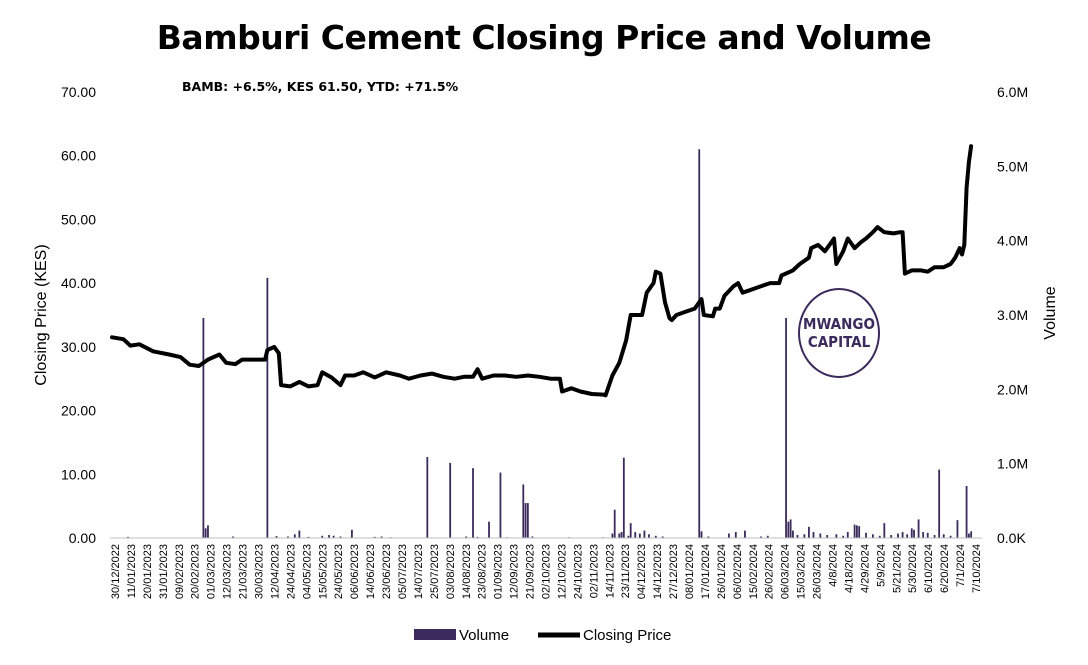 This screenshot has width=1088, height=665. Describe the element at coordinates (865, 568) in the screenshot. I see `x-tick-label: 4/29/2024` at that location.